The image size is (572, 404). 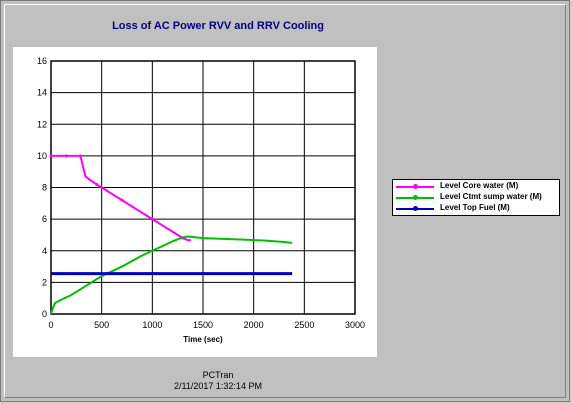 What do you see at coordinates (491, 196) in the screenshot?
I see `legend-label-1: Level Ctmt sump water (M)` at bounding box center [491, 196].